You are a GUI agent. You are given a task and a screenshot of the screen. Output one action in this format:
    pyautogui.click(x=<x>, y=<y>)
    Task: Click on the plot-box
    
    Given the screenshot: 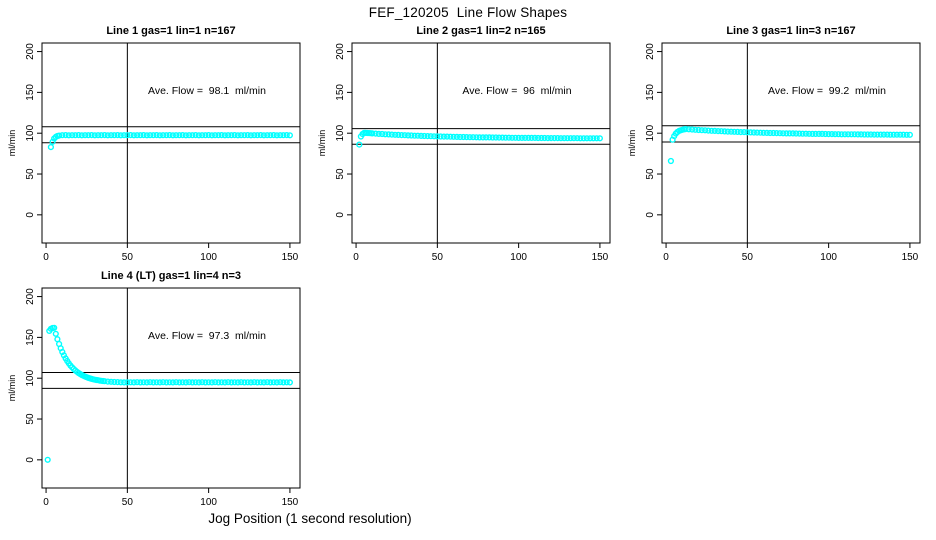 What is the action you would take?
    pyautogui.click(x=791, y=143)
    